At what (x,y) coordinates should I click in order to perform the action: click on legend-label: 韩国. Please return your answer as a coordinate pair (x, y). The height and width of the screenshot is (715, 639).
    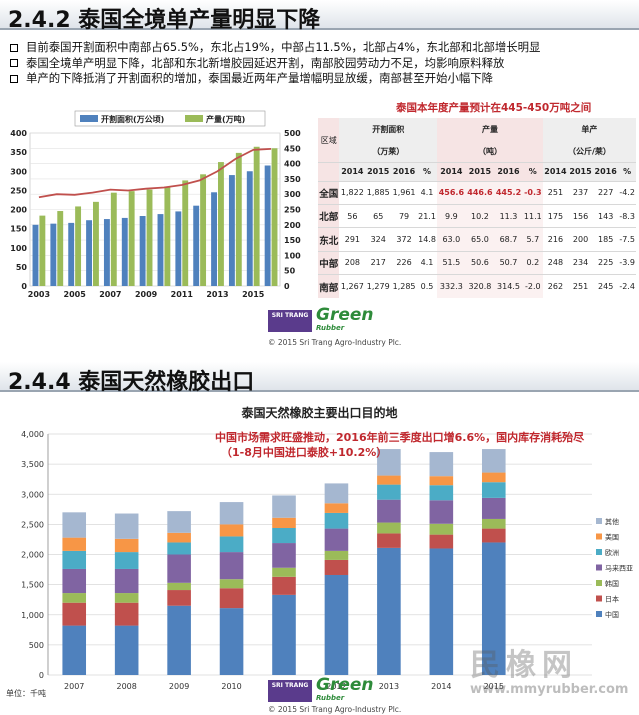
    Looking at the image, I should click on (612, 583).